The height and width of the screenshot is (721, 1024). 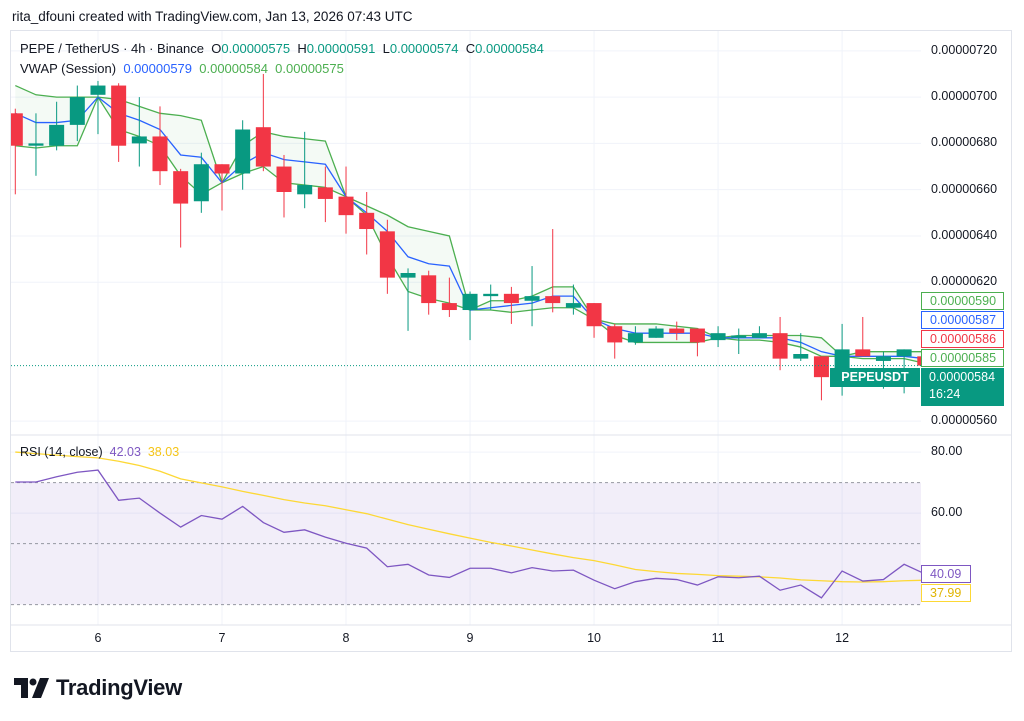 I want to click on price-tick-label: 0.00000640, so click(x=964, y=234).